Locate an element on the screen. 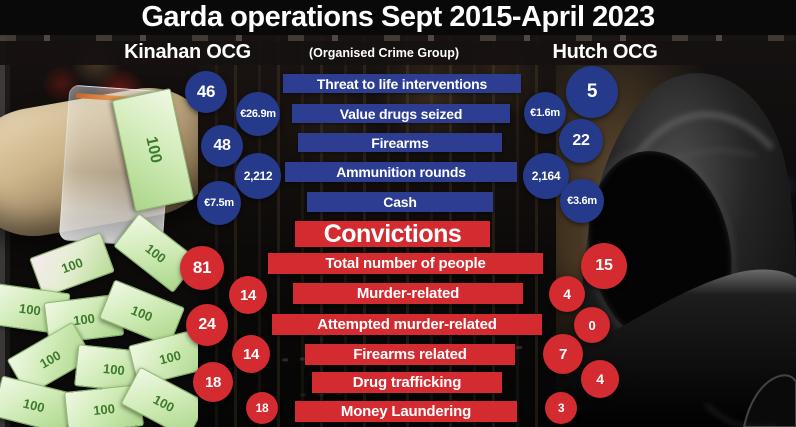  kinahan-threat-value: 46 is located at coordinates (206, 92).